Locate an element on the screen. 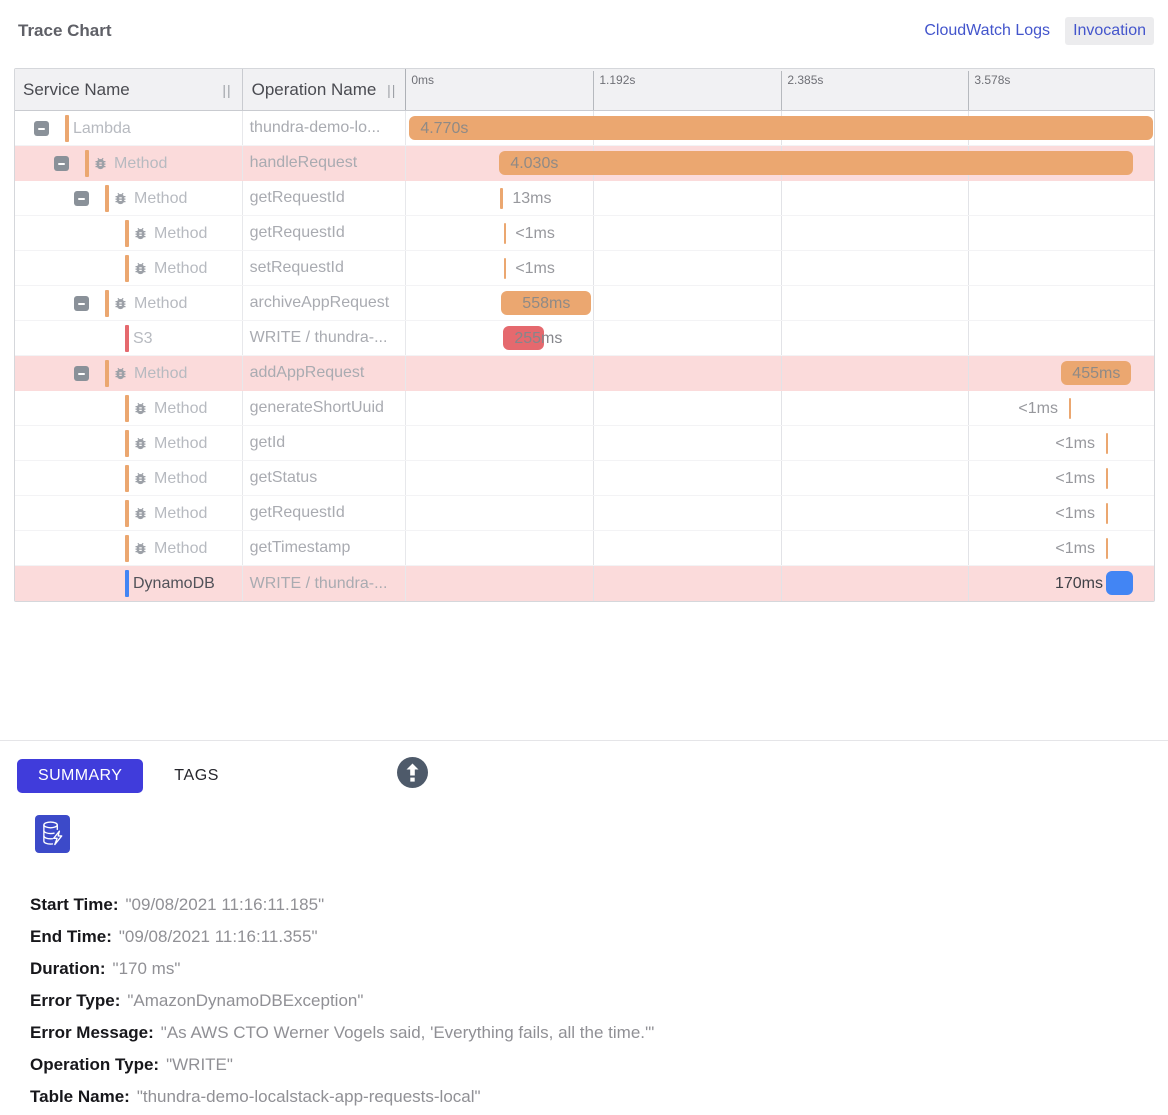 Image resolution: width=1168 pixels, height=1115 pixels. summary-field: Start Time: "09/08/2021 11:16:11.185" is located at coordinates (342, 905).